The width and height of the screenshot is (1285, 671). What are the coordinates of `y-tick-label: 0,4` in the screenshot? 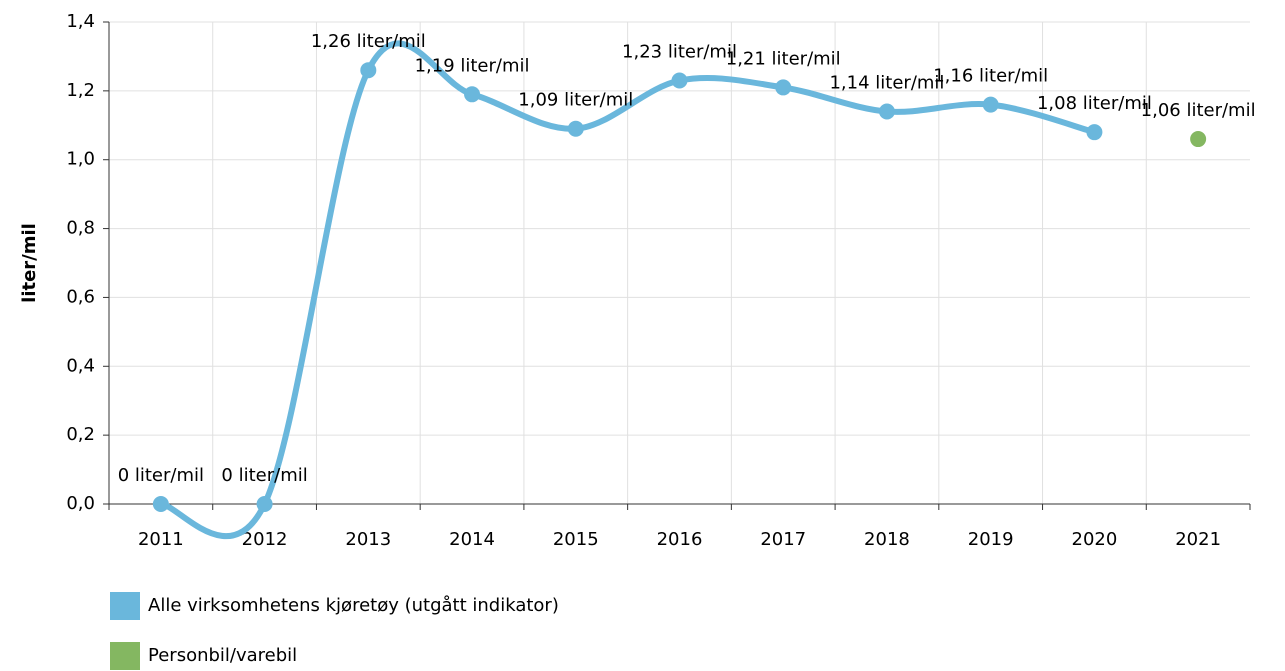 It's located at (80, 365).